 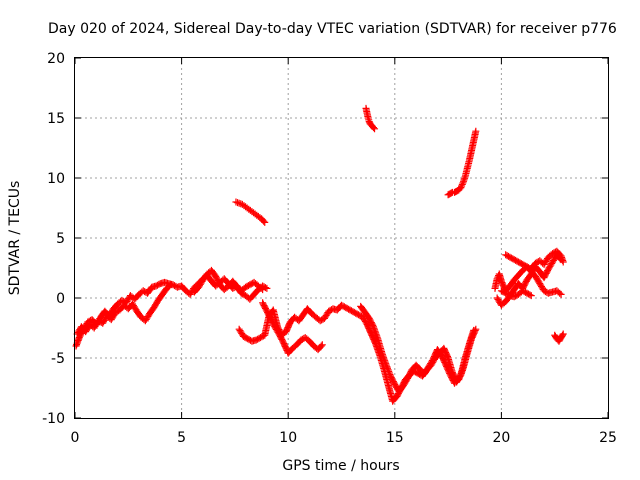 I want to click on x-tick-label: 5, so click(x=181, y=438).